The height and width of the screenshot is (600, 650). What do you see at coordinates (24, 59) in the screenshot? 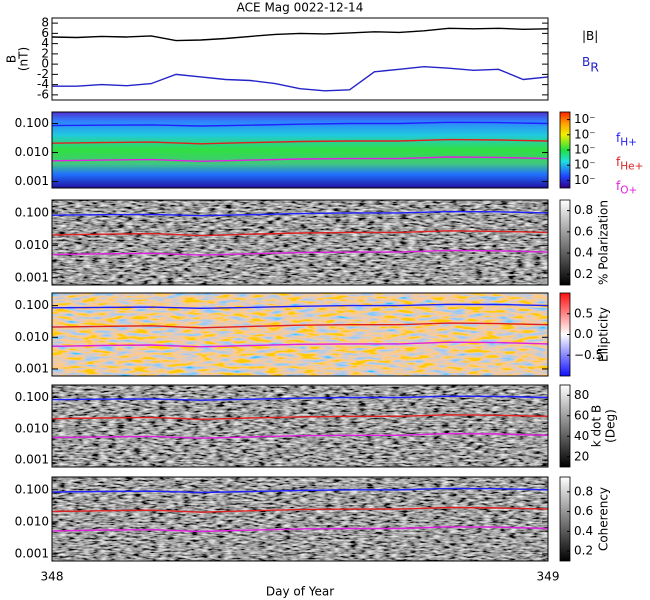
I see `y-axis-label: (nT)` at bounding box center [24, 59].